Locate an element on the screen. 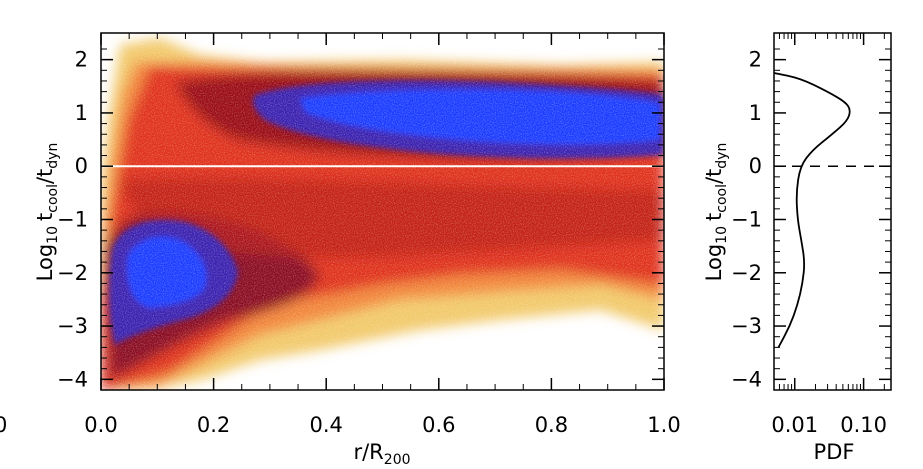 The height and width of the screenshot is (469, 923). y-tick-label: 2 is located at coordinates (81, 60).